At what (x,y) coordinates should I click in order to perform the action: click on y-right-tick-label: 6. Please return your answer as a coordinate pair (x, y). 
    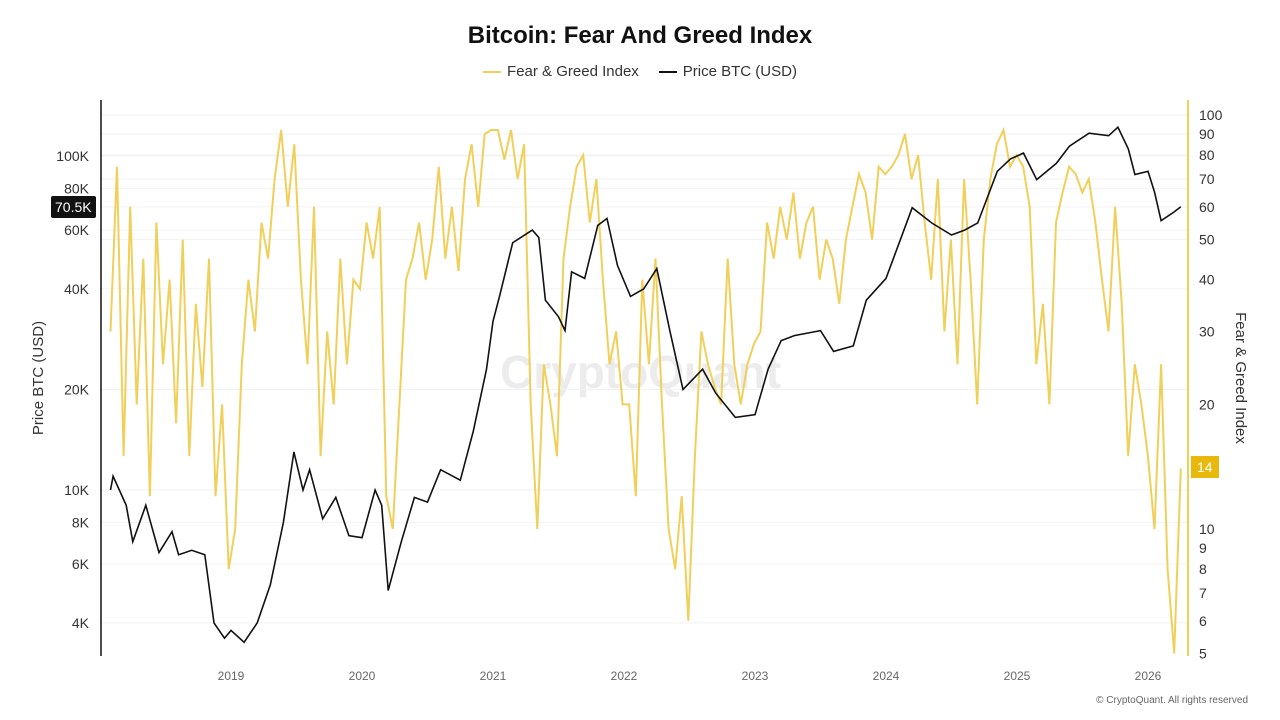
    Looking at the image, I should click on (1203, 621).